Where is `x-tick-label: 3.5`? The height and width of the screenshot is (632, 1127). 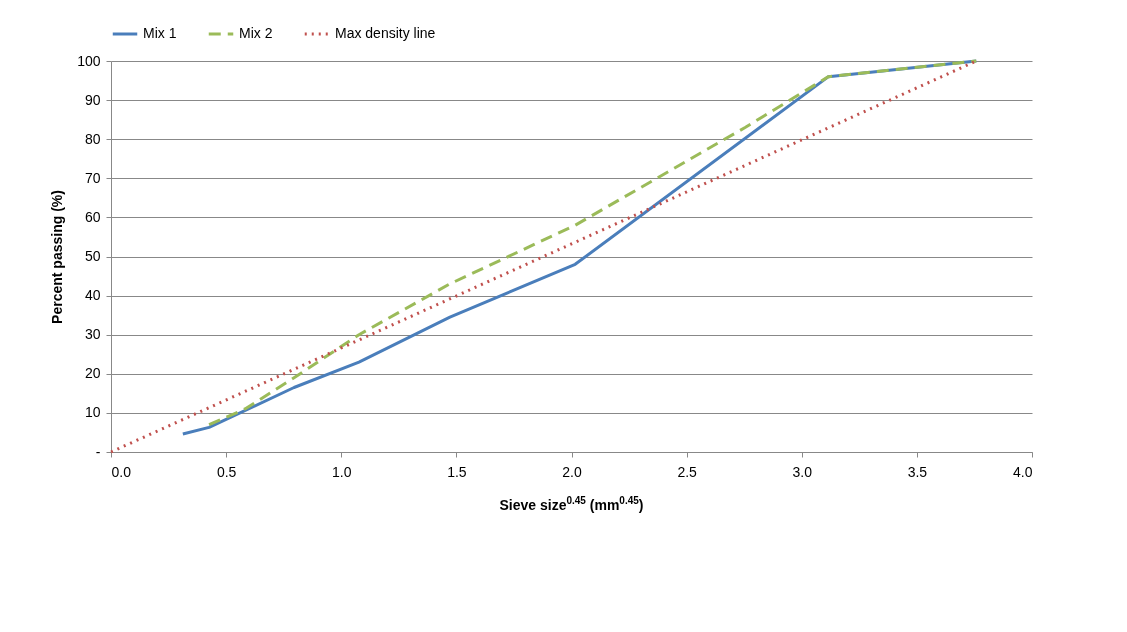
x-tick-label: 3.5 is located at coordinates (917, 471).